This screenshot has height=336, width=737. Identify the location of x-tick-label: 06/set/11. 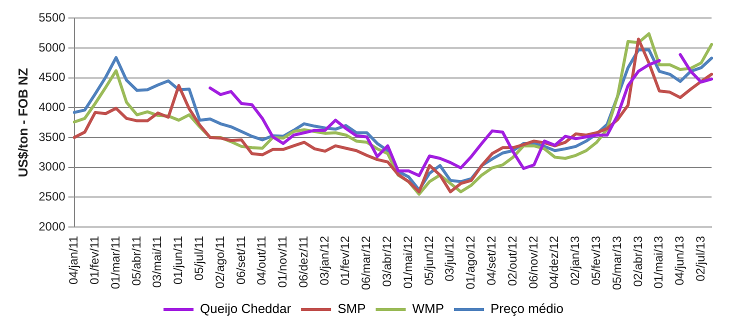
(241, 260).